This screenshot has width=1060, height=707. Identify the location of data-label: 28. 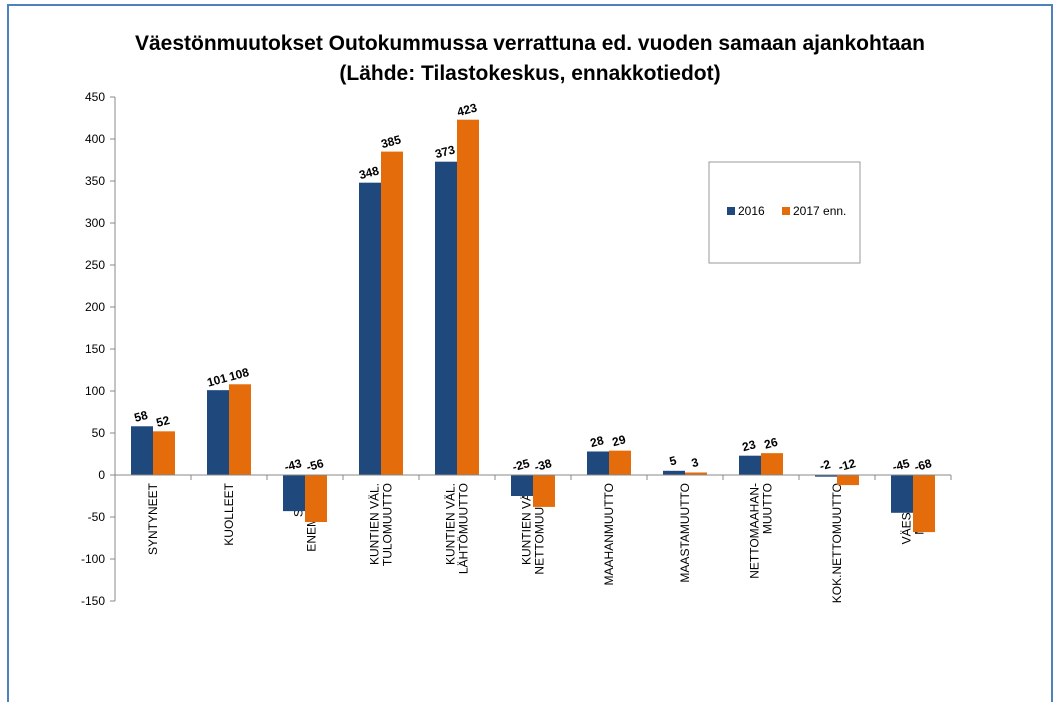
(597, 441).